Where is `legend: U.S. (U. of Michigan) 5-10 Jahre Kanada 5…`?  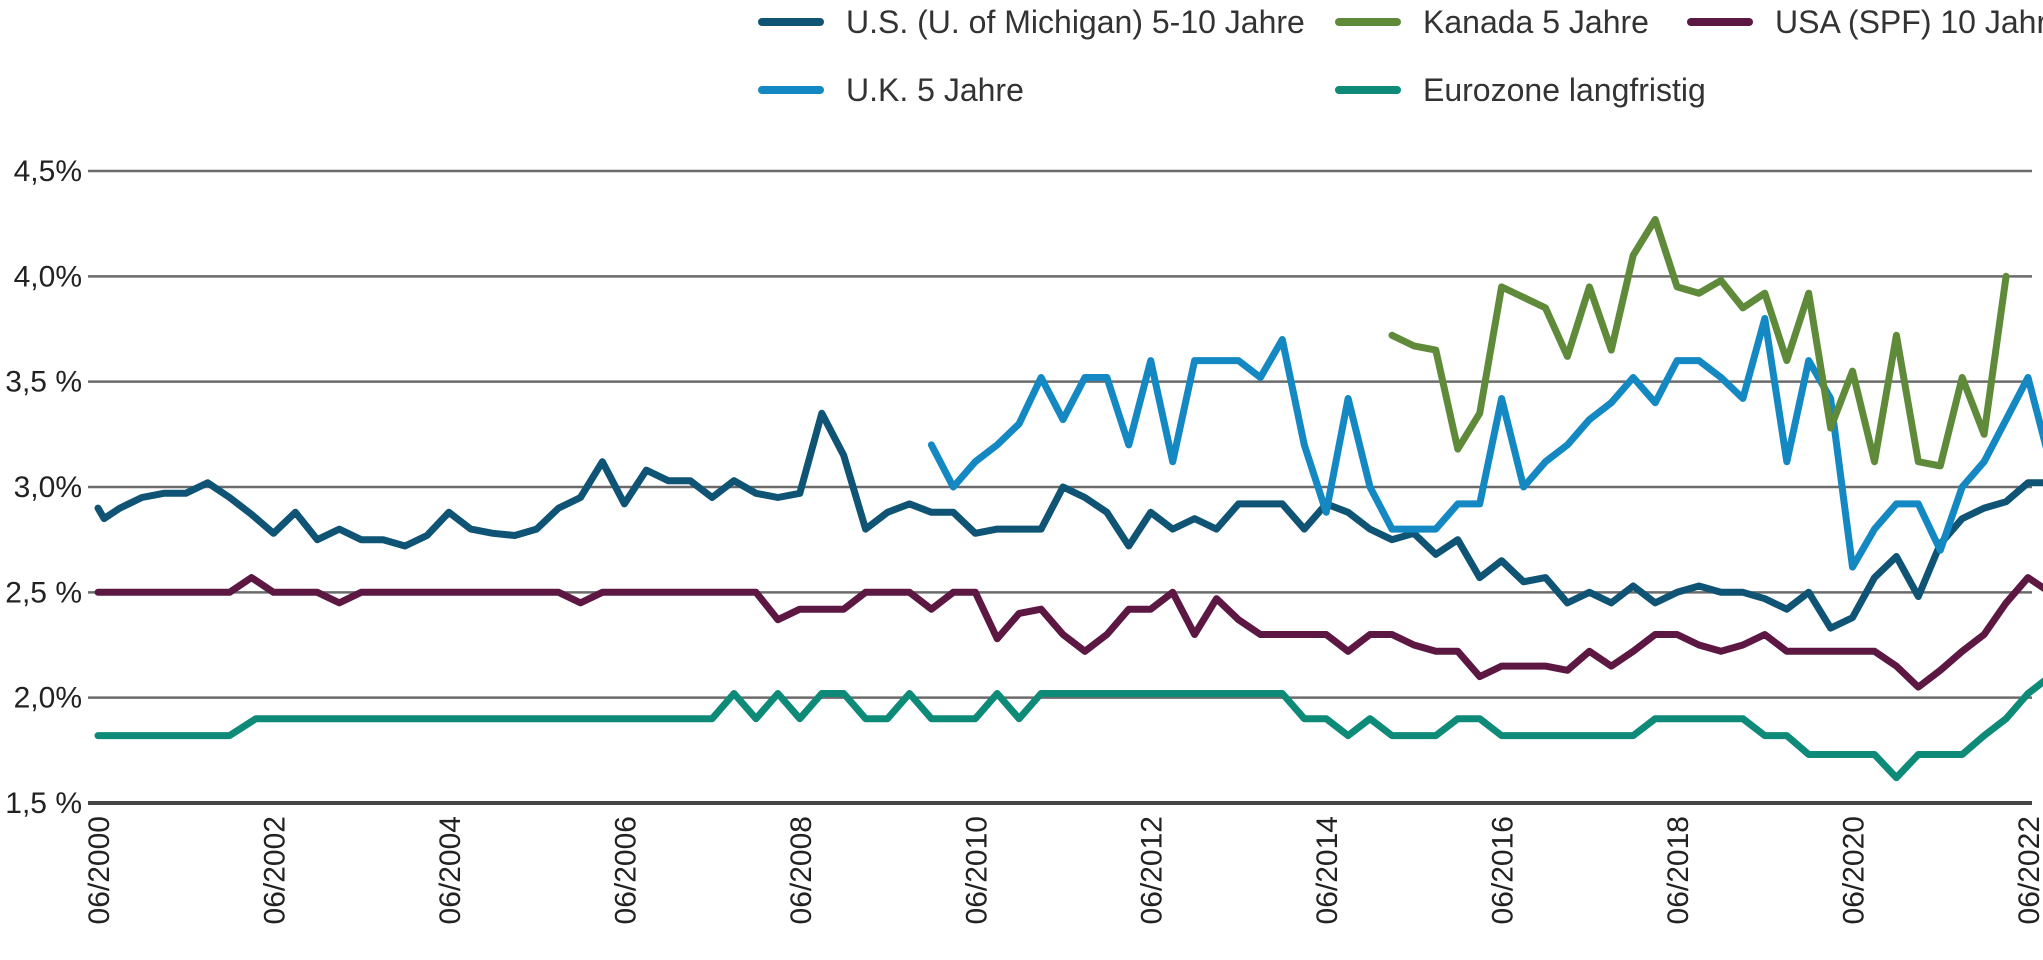 legend: U.S. (U. of Michigan) 5-10 Jahre Kanada 5… is located at coordinates (1400, 56).